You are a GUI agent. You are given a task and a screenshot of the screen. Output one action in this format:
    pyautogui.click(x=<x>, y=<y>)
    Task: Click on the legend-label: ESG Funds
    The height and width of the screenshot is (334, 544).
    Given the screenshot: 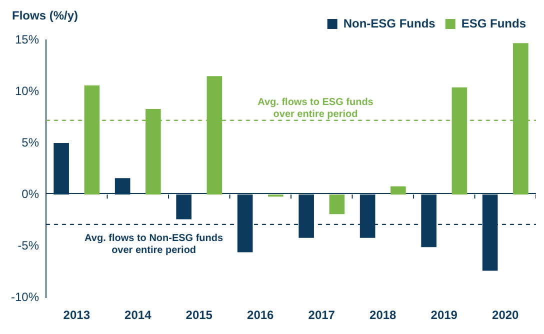 What is the action you would take?
    pyautogui.click(x=493, y=23)
    